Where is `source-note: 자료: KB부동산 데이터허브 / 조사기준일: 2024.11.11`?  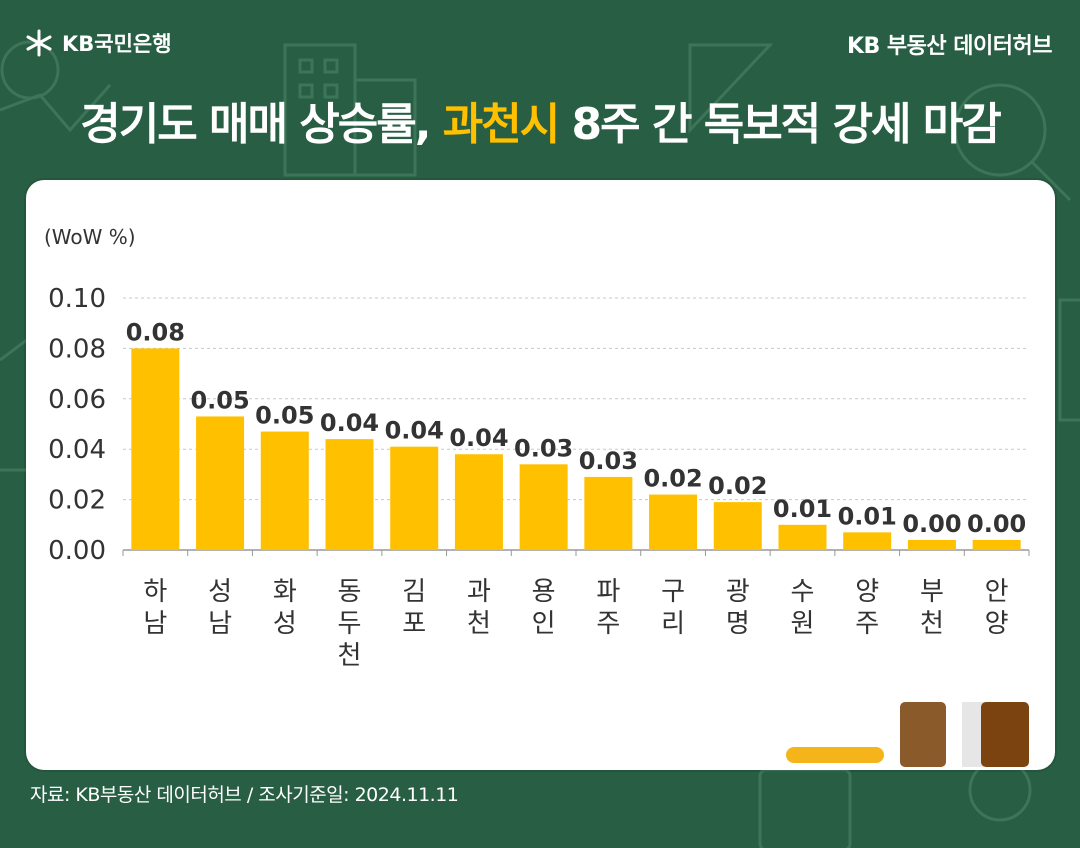
source-note: 자료: KB부동산 데이터허브 / 조사기준일: 2024.11.11 is located at coordinates (244, 795).